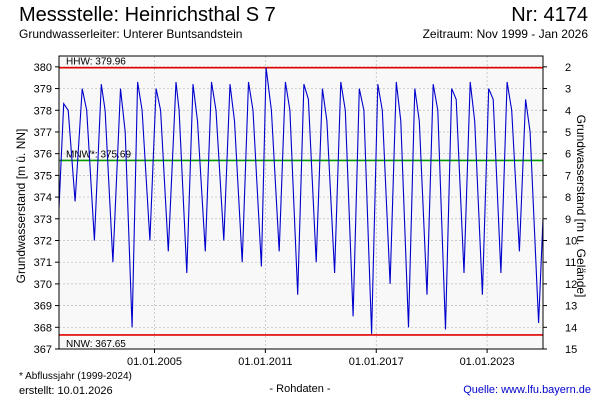 The width and height of the screenshot is (600, 400). I want to click on y-tick-label: 379, so click(43, 90).